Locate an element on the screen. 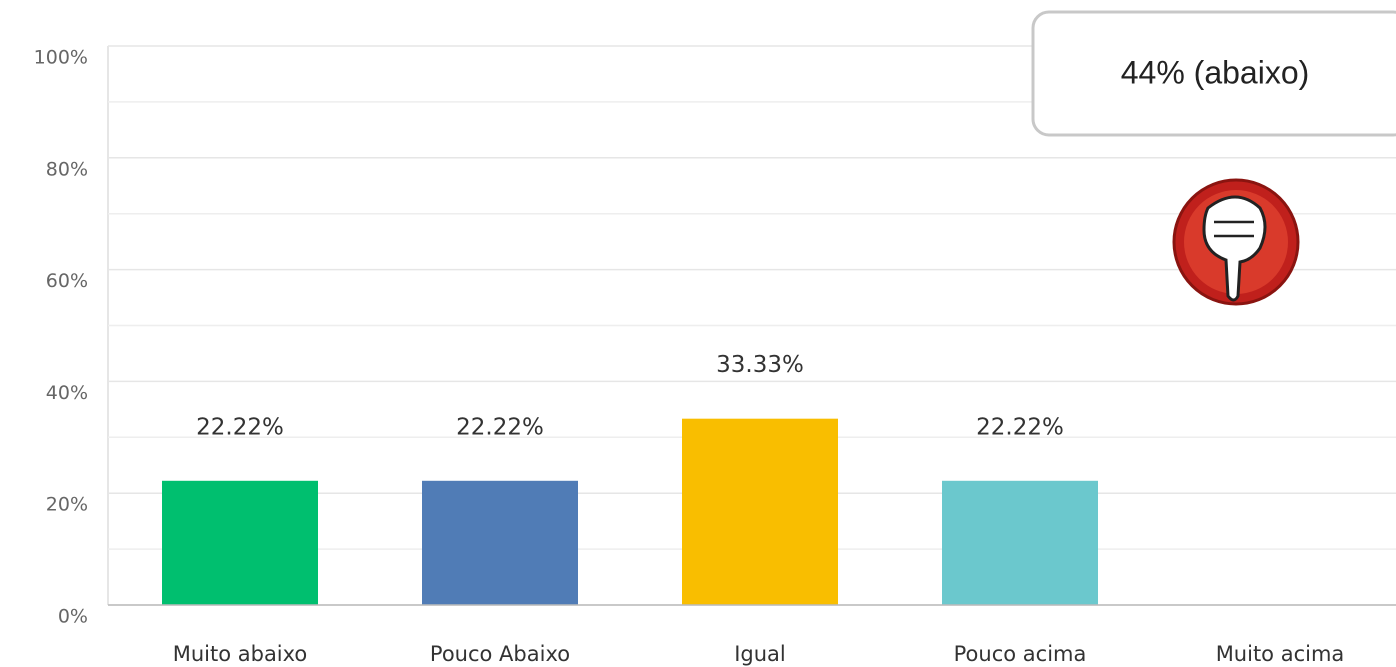 This screenshot has width=1396, height=667. annotation-box is located at coordinates (1213, 73).